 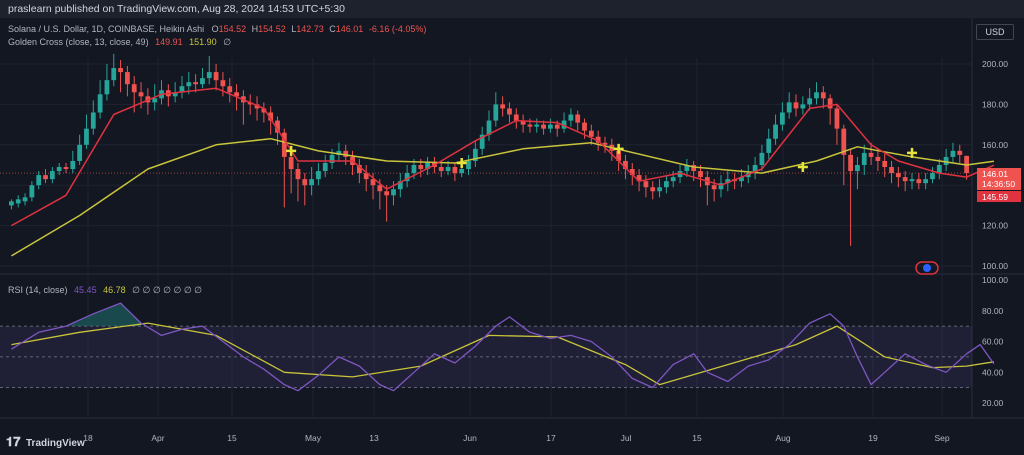 What do you see at coordinates (103, 315) in the screenshot?
I see `rsi-overbought-fill` at bounding box center [103, 315].